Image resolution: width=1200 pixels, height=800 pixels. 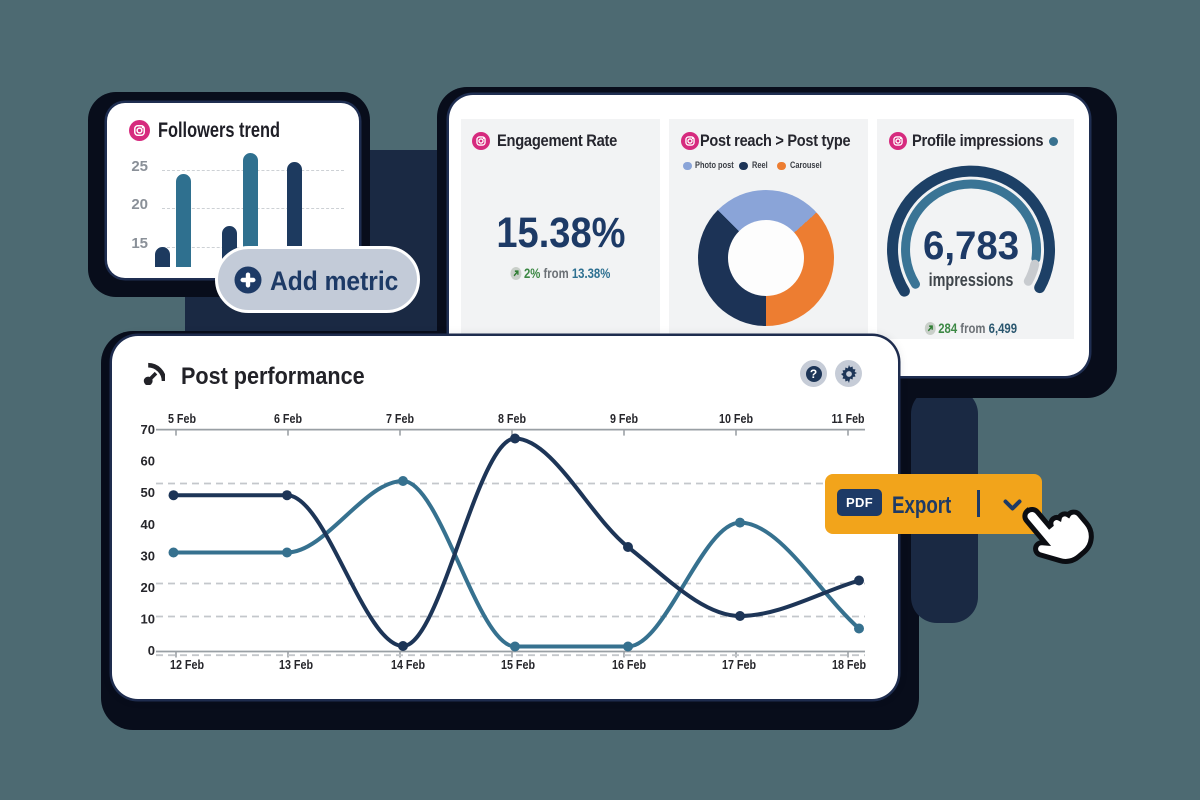 What do you see at coordinates (187, 664) in the screenshot?
I see `svg-text: 12 Feb` at bounding box center [187, 664].